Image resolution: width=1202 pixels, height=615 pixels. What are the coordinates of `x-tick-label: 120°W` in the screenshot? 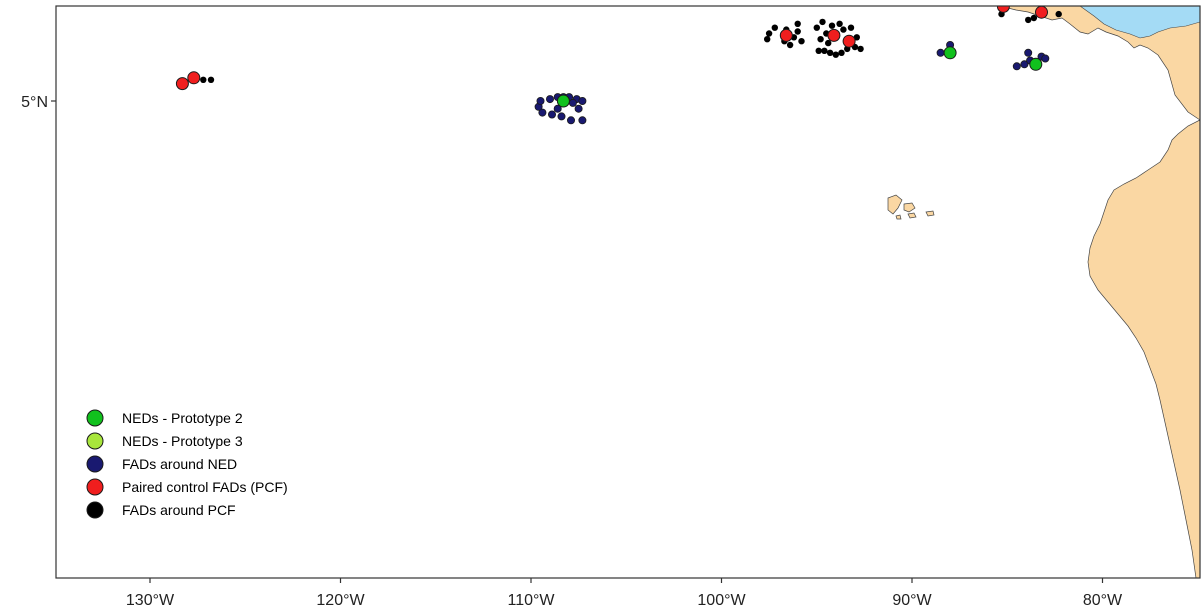 It's located at (340, 600).